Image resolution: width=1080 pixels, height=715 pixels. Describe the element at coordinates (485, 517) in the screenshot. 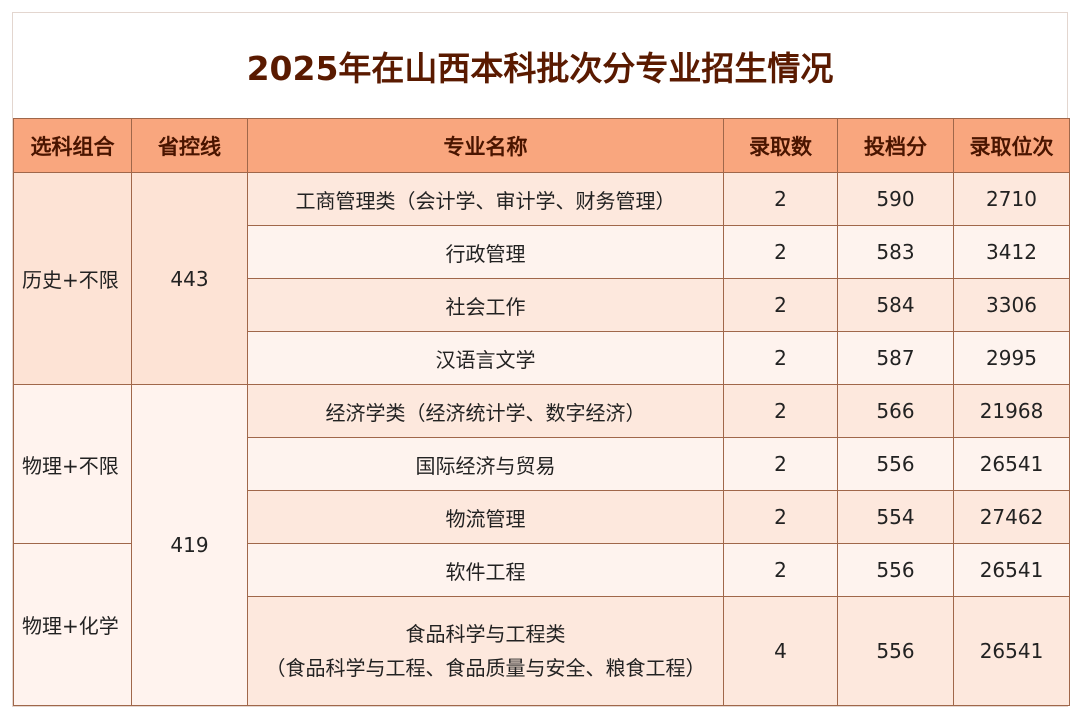

I see `major-cell: 物流管理` at that location.